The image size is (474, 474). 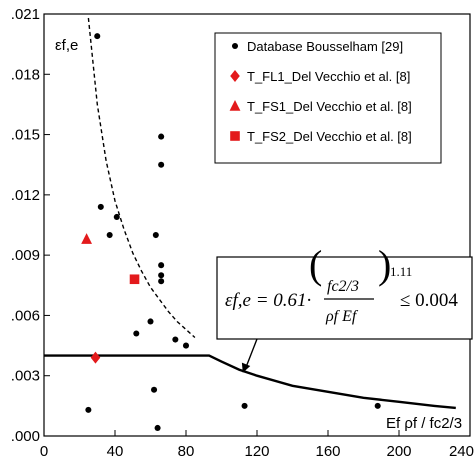 I want to click on x-tick-label: 160, so click(x=327, y=451).